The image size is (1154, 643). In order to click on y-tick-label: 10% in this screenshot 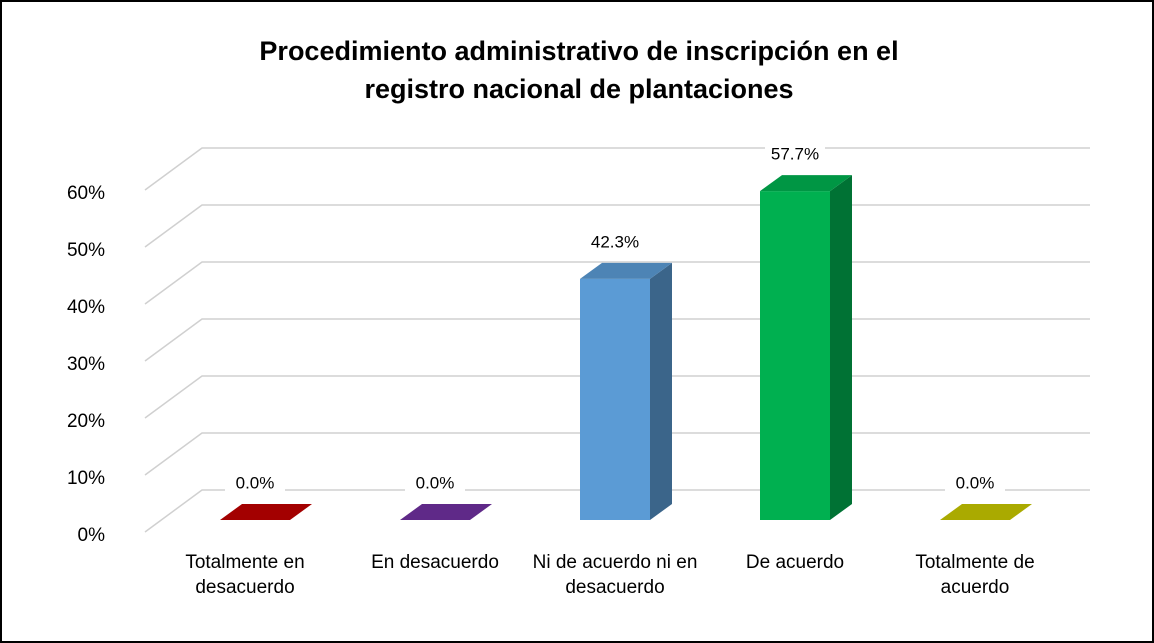, I will do `click(86, 478)`.